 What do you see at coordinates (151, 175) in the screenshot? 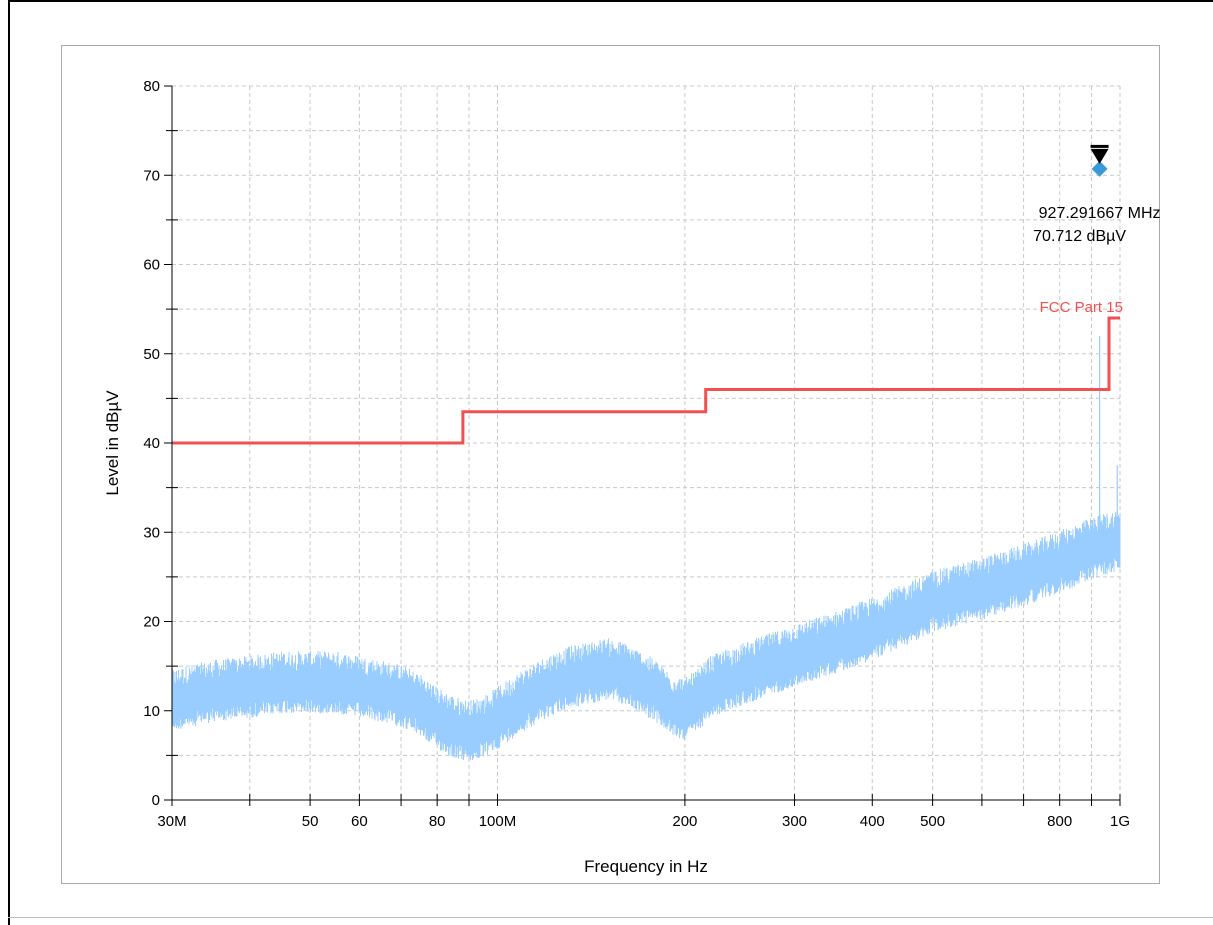
I see `y-tick-label: 70` at bounding box center [151, 175].